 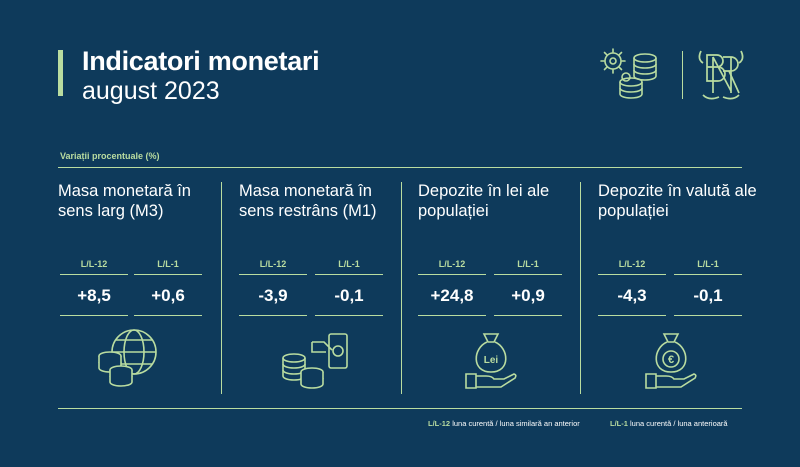 I want to click on euro-moneybag-hand-icon: €, so click(x=671, y=361).